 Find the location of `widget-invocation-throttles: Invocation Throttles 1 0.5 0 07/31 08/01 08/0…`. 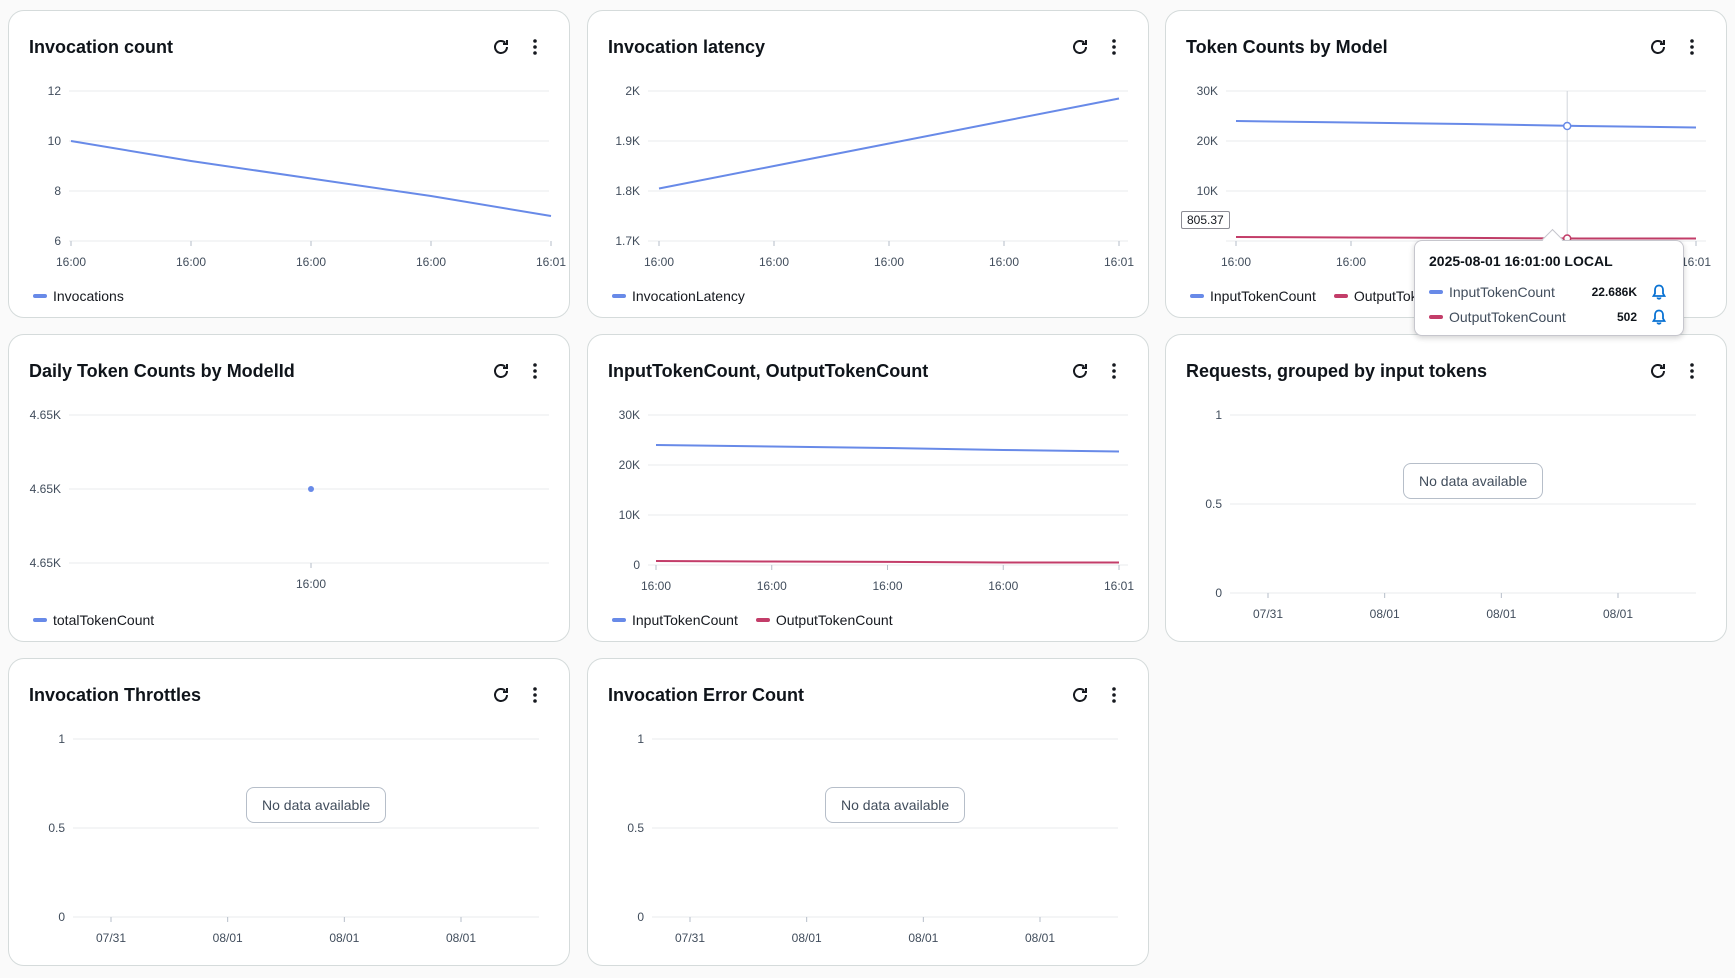

widget-invocation-throttles: Invocation Throttles 1 0.5 0 07/31 08/01 08/0… is located at coordinates (289, 812).